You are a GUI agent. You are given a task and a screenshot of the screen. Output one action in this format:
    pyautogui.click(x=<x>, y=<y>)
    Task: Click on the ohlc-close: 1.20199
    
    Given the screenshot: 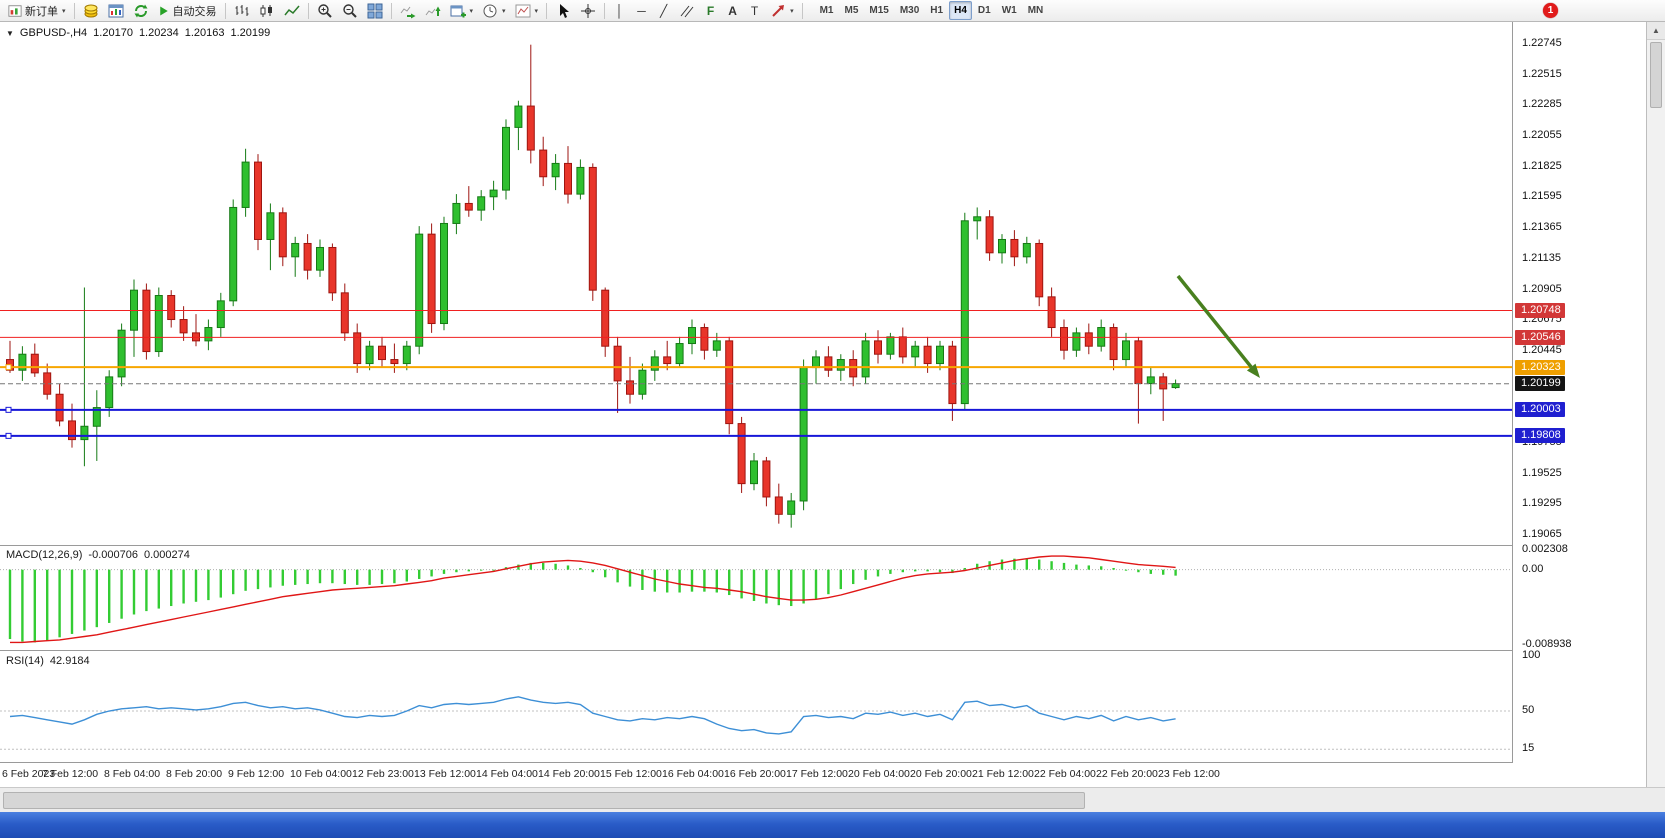 What is the action you would take?
    pyautogui.click(x=250, y=33)
    